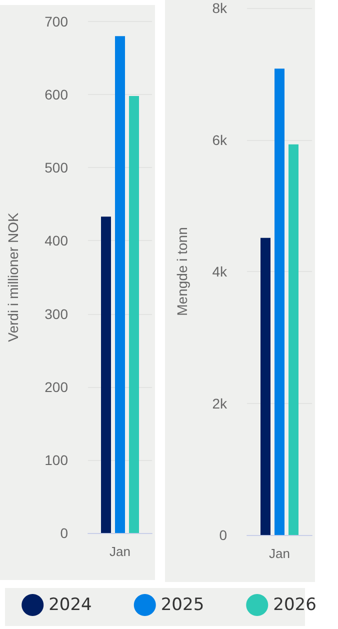 The width and height of the screenshot is (338, 629). Describe the element at coordinates (56, 314) in the screenshot. I see `y-tick-label: 300` at that location.